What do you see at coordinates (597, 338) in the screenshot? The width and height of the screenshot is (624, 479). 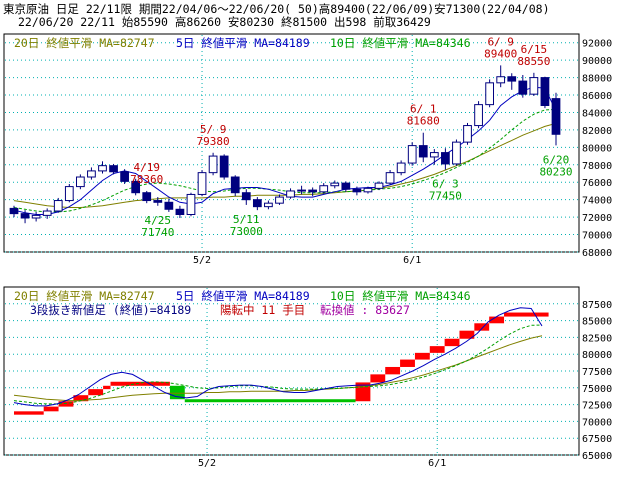 I see `y-tick-label: 82500` at bounding box center [597, 338].